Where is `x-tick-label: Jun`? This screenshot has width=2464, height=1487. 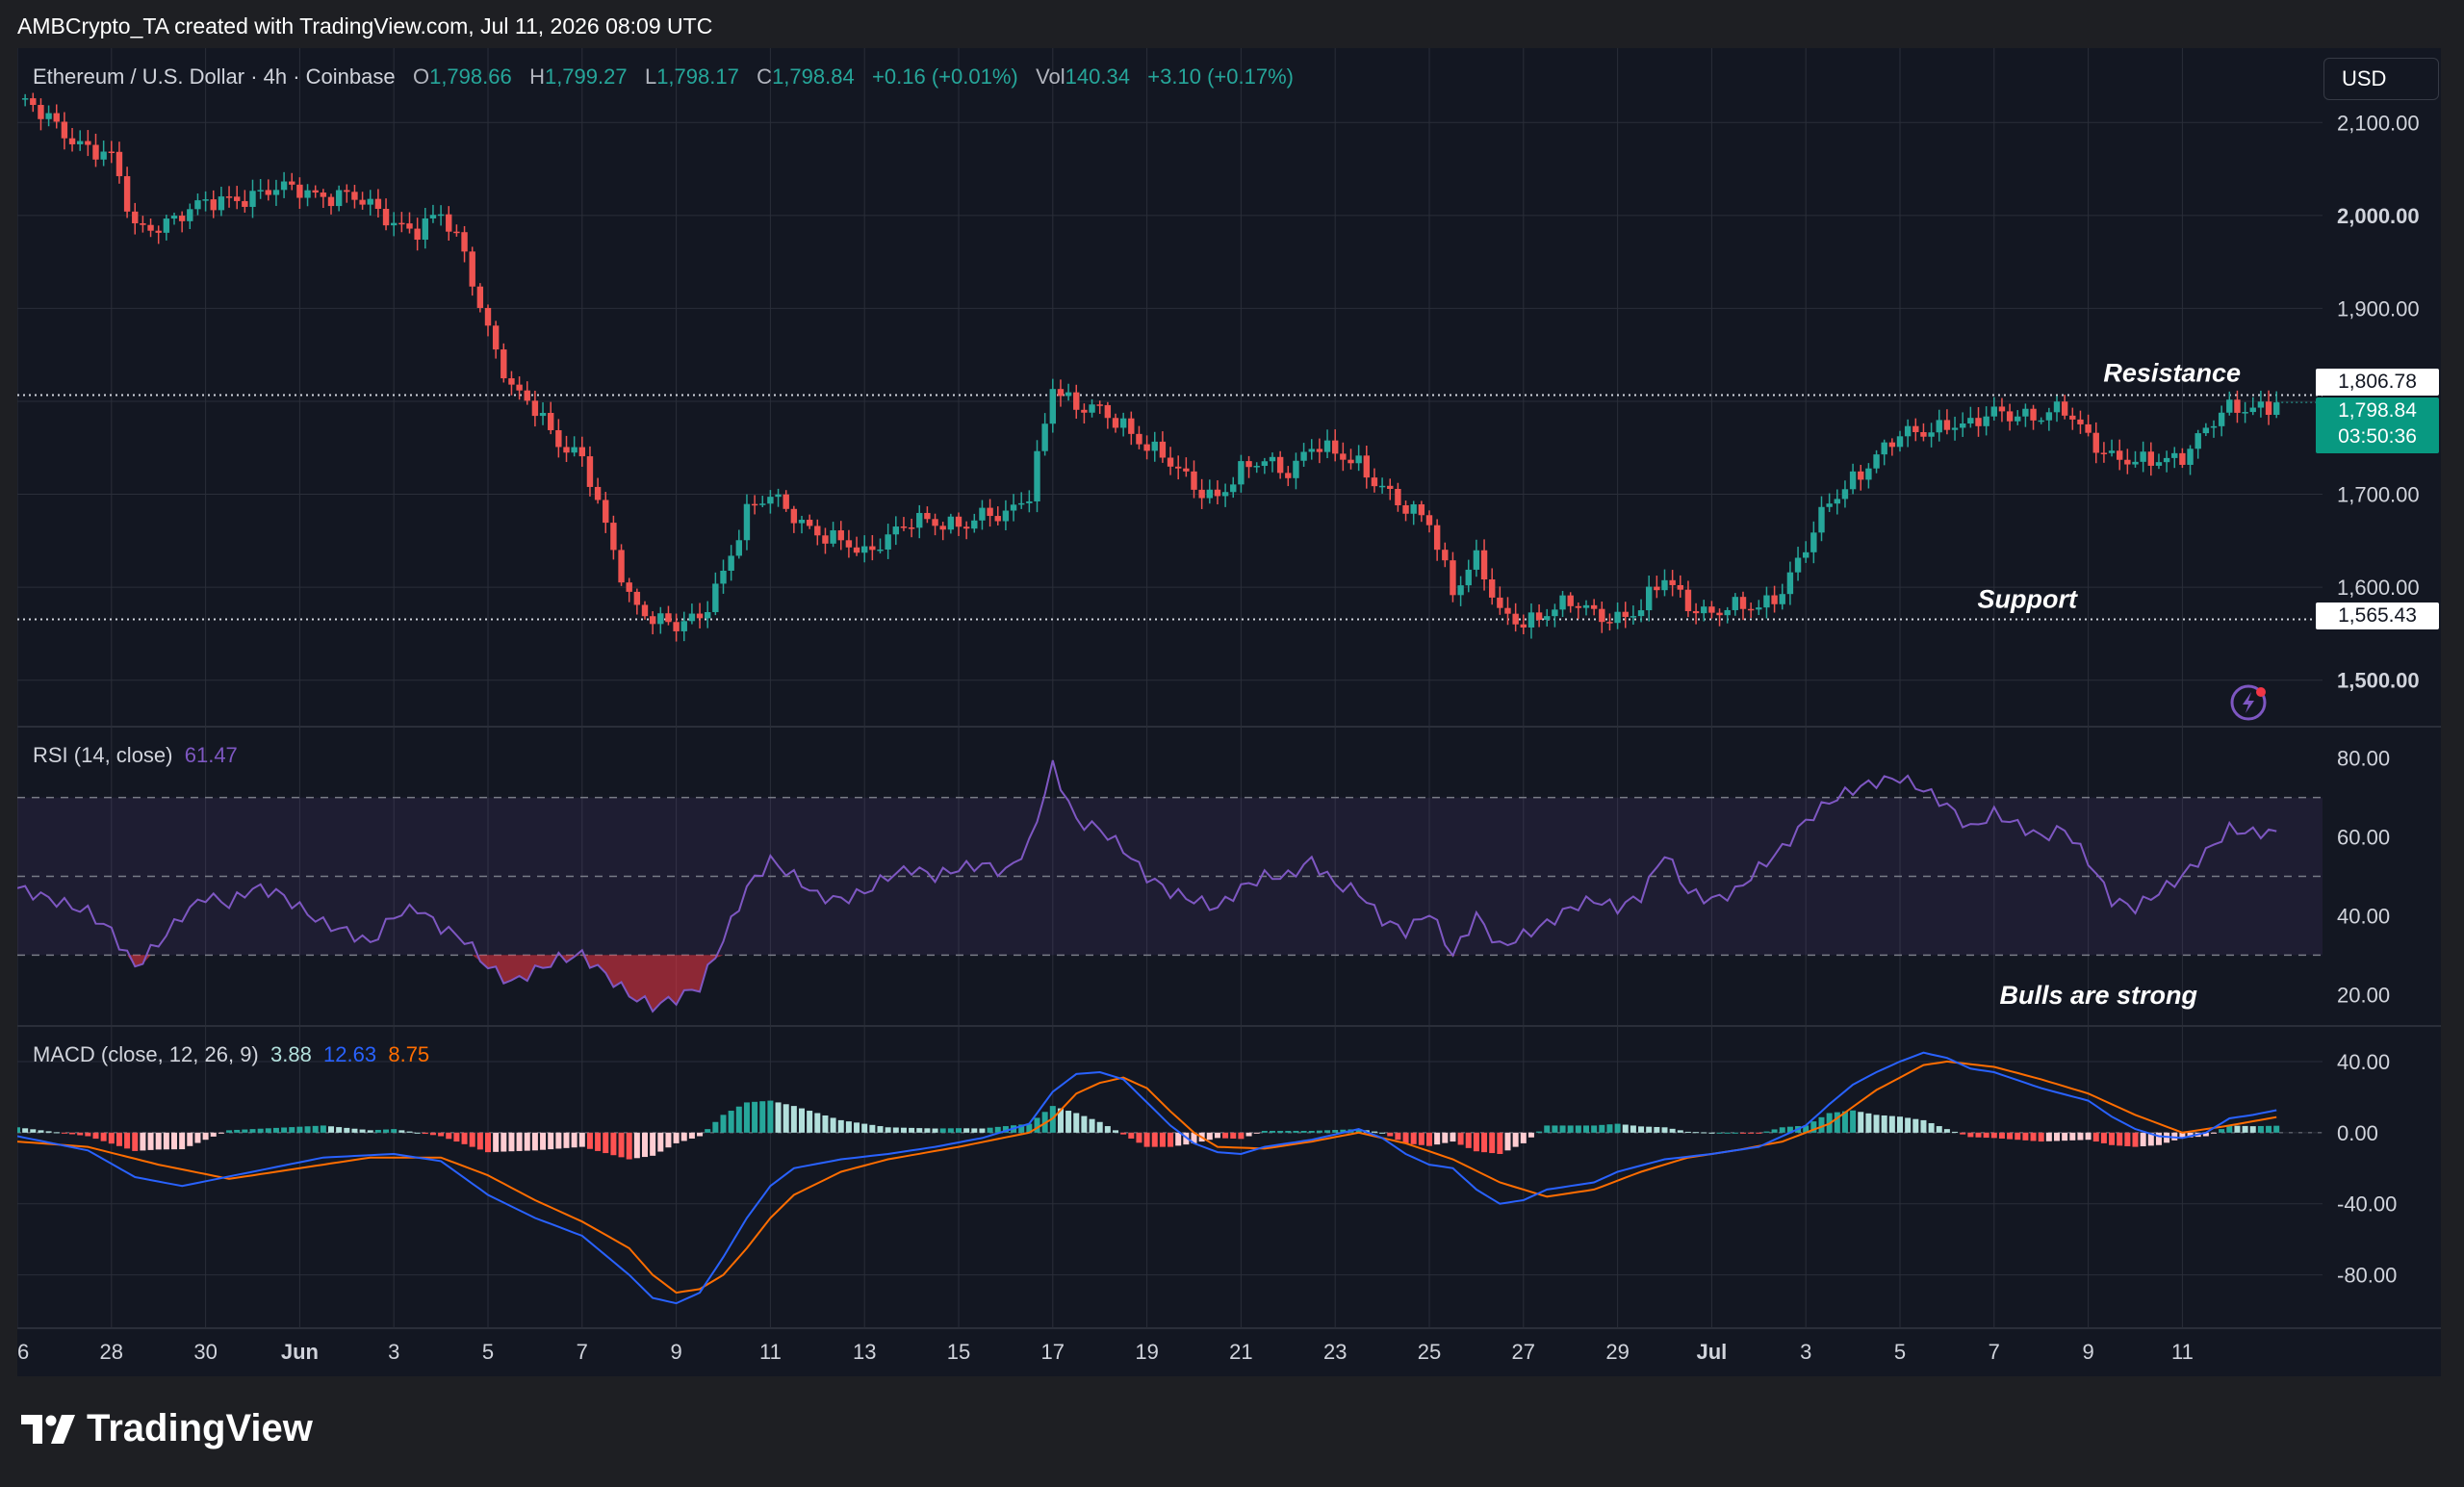 x-tick-label: Jun is located at coordinates (300, 1352).